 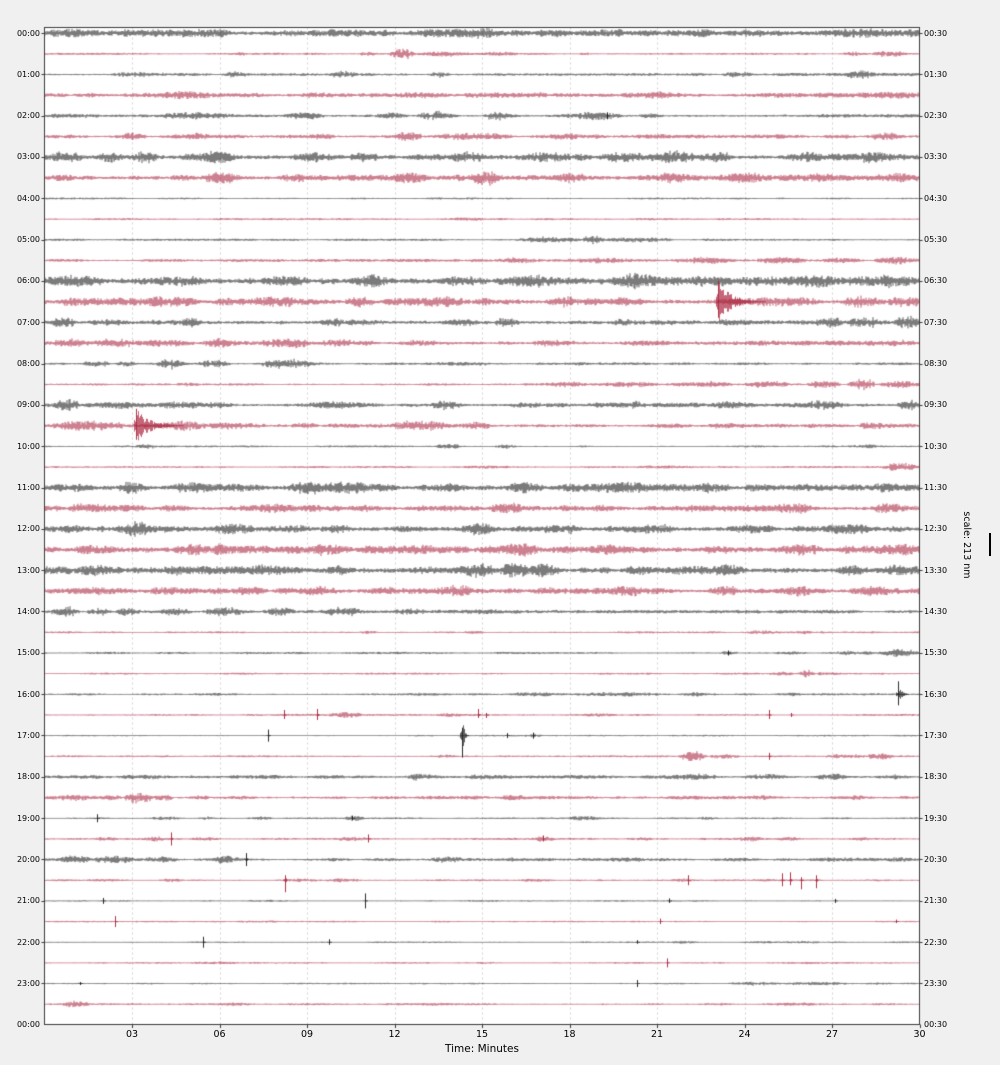 What do you see at coordinates (482, 1049) in the screenshot?
I see `x-axis-label: Time: Minutes` at bounding box center [482, 1049].